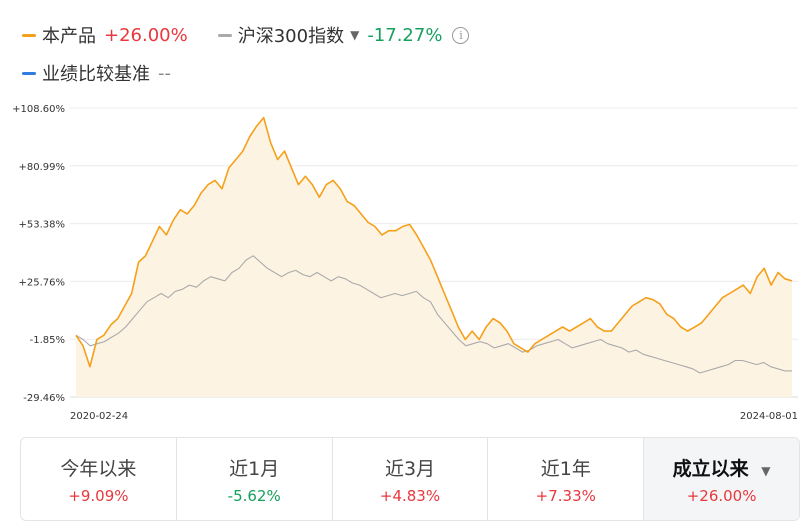 The image size is (800, 522). What do you see at coordinates (410, 468) in the screenshot?
I see `tab-3m-label: 近3月` at bounding box center [410, 468].